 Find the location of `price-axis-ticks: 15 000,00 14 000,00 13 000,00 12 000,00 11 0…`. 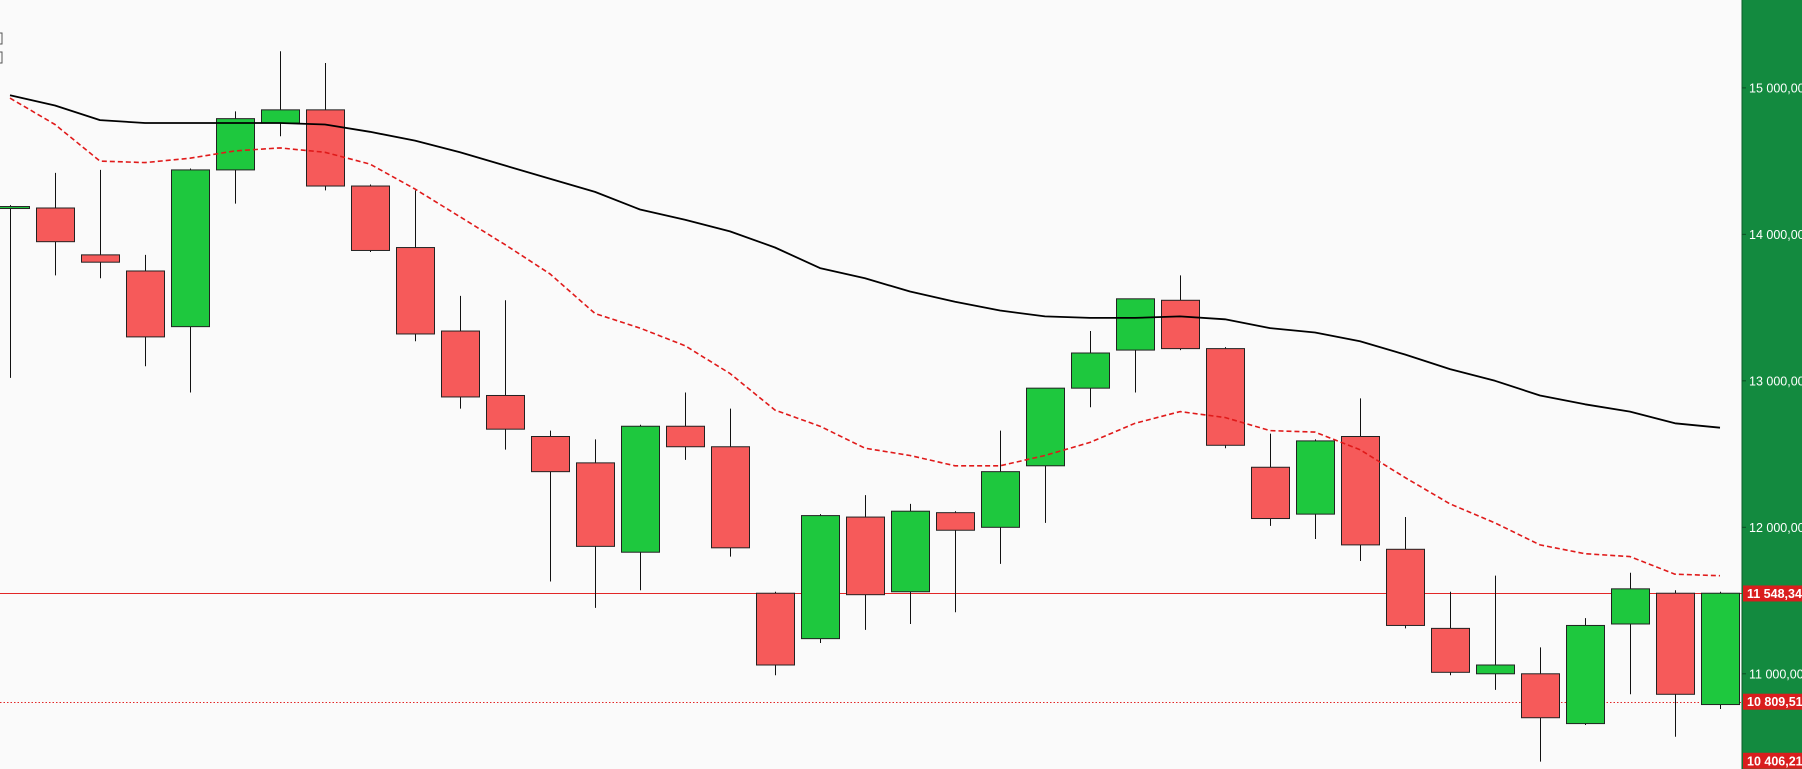

price-axis-ticks: 15 000,00 14 000,00 13 000,00 12 000,00 11 0… is located at coordinates (1772, 381).